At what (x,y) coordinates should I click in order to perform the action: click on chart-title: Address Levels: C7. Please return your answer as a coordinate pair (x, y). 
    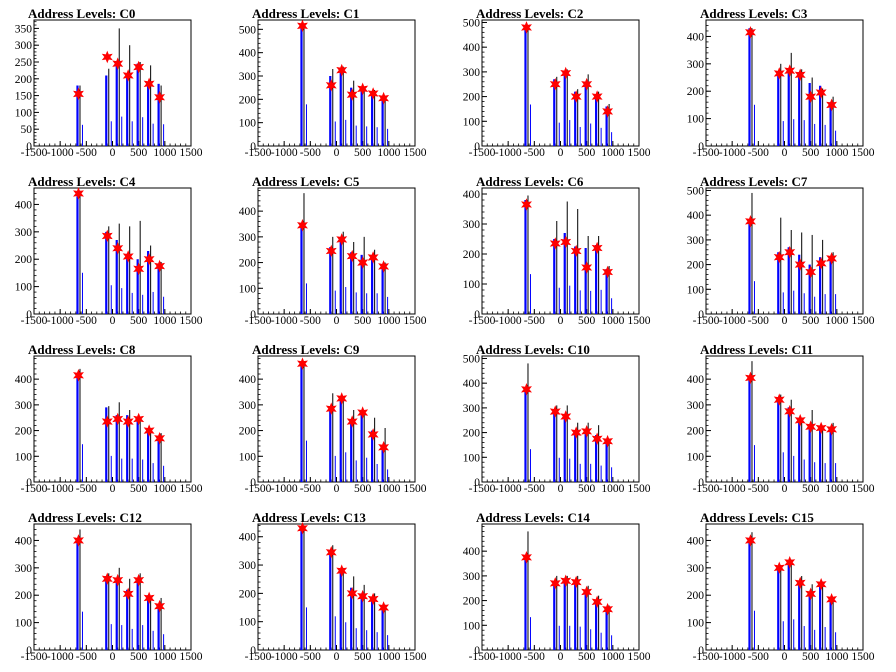
    Looking at the image, I should click on (754, 181).